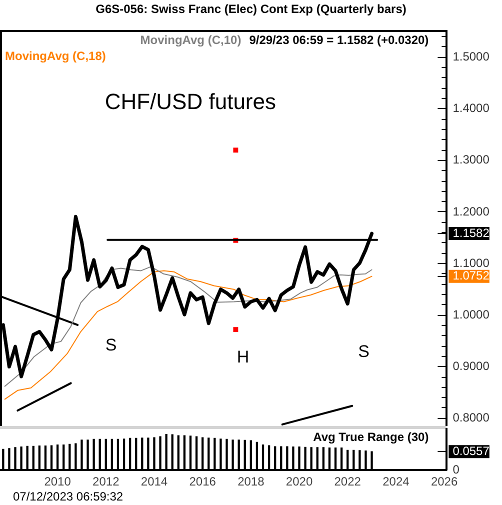 Image resolution: width=502 pixels, height=505 pixels. What do you see at coordinates (58, 481) in the screenshot?
I see `x-tick-label: 2010` at bounding box center [58, 481].